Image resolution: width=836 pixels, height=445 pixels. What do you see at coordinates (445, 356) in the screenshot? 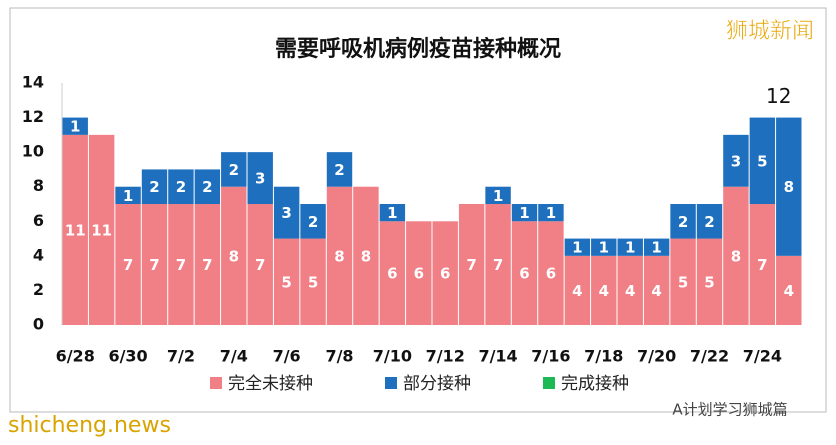
I see `x-tick-label: 7/12` at bounding box center [445, 356].